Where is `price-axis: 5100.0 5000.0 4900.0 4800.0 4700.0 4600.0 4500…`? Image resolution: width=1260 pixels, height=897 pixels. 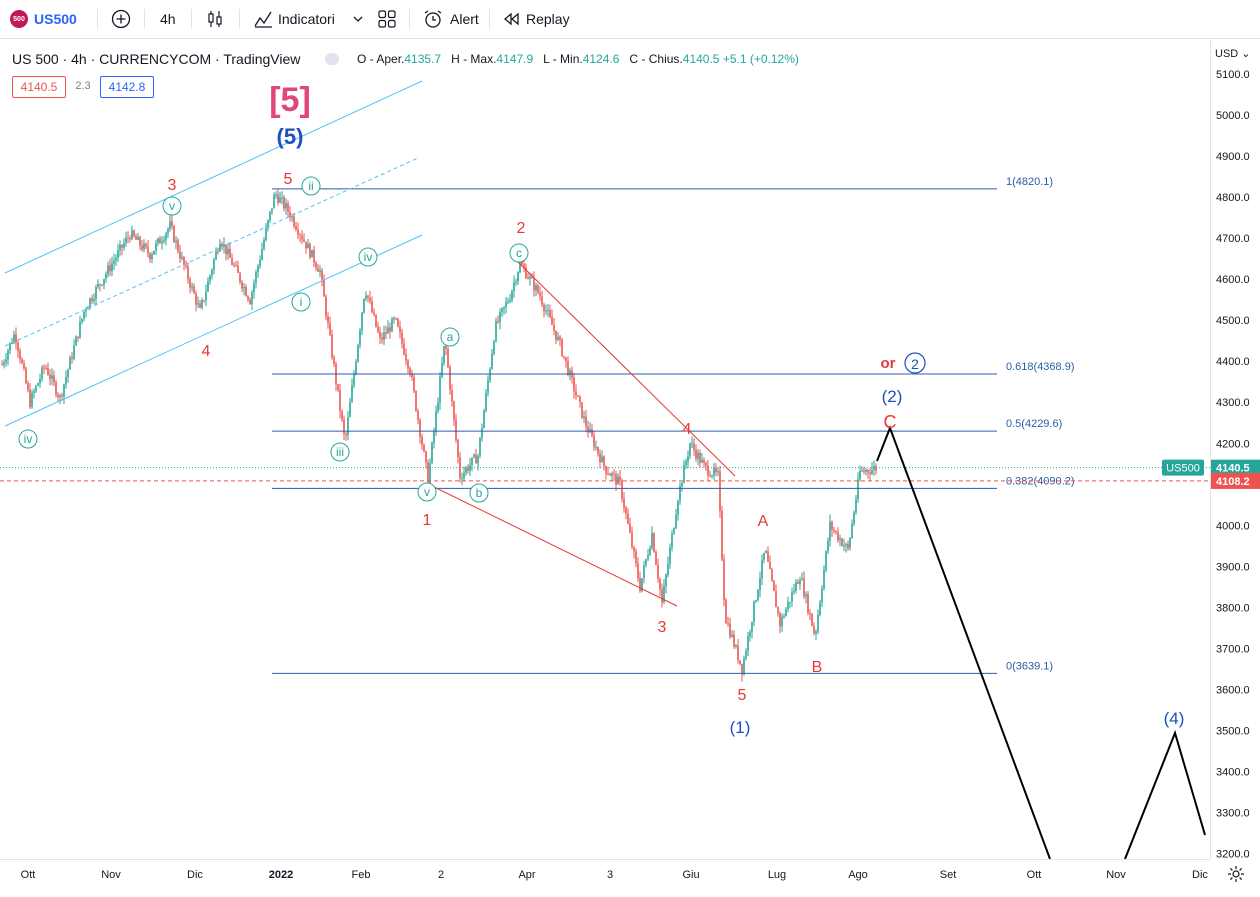 price-axis: 5100.0 5000.0 4900.0 4800.0 4700.0 4600.0 4500… is located at coordinates (1235, 449).